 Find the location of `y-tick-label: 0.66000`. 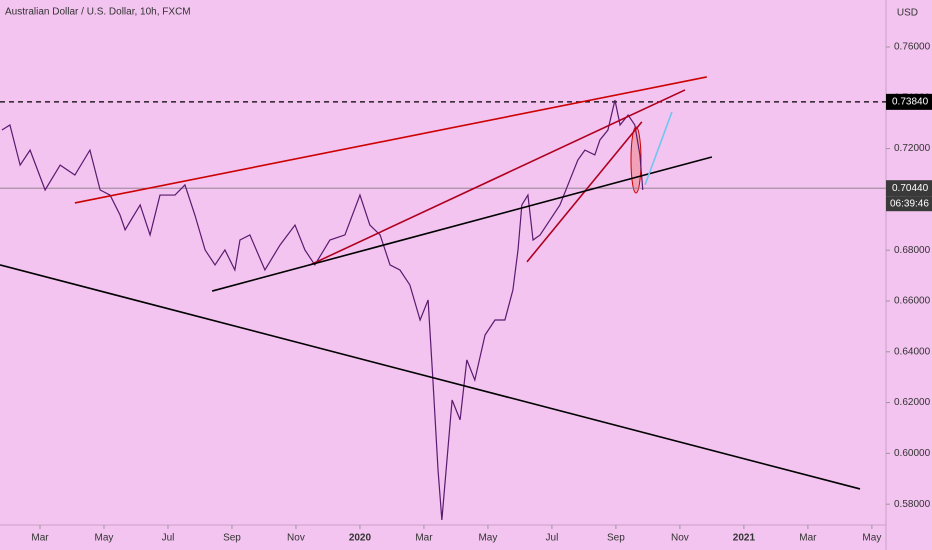

y-tick-label: 0.66000 is located at coordinates (912, 301).